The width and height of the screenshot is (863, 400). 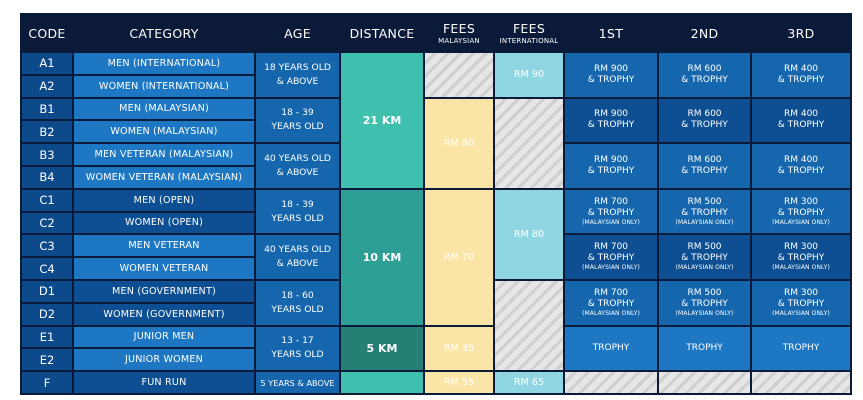 What do you see at coordinates (164, 200) in the screenshot?
I see `category-cell: MEN (OPEN)` at bounding box center [164, 200].